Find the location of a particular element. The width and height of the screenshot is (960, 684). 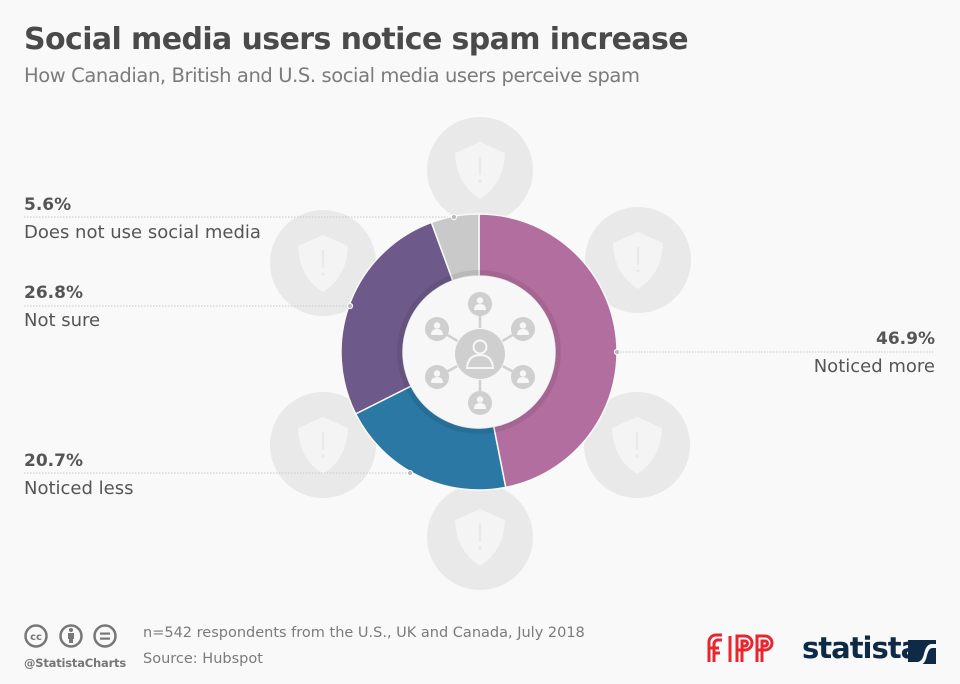

social-network-icon is located at coordinates (480, 353).